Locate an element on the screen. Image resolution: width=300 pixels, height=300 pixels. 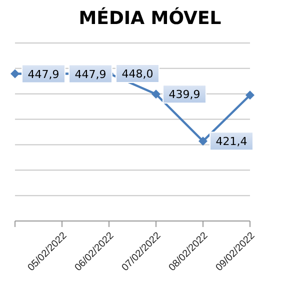
data-label: 439,9 is located at coordinates (184, 95).